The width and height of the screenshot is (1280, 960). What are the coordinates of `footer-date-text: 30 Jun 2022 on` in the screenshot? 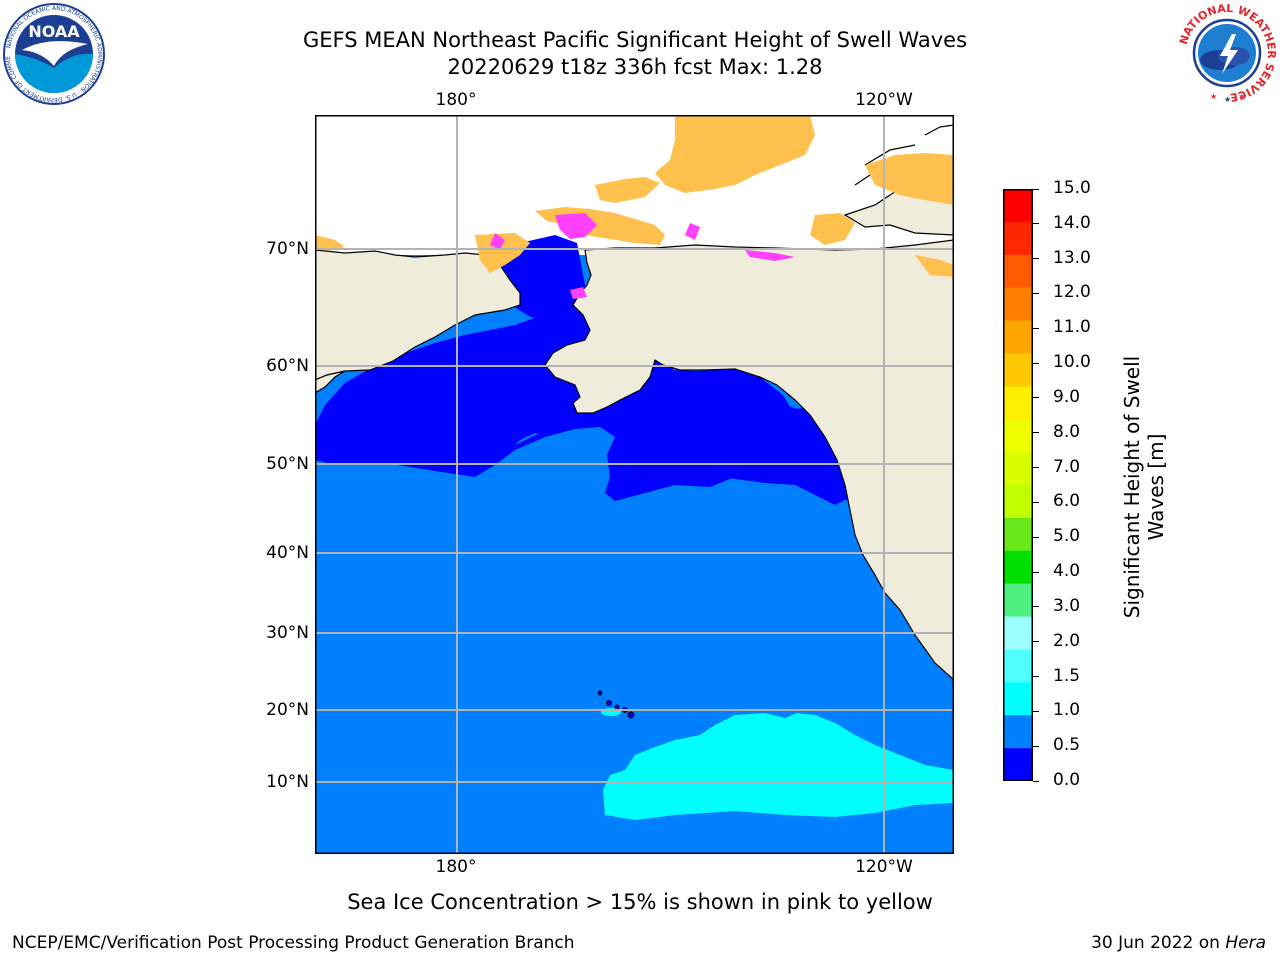 It's located at (1158, 943).